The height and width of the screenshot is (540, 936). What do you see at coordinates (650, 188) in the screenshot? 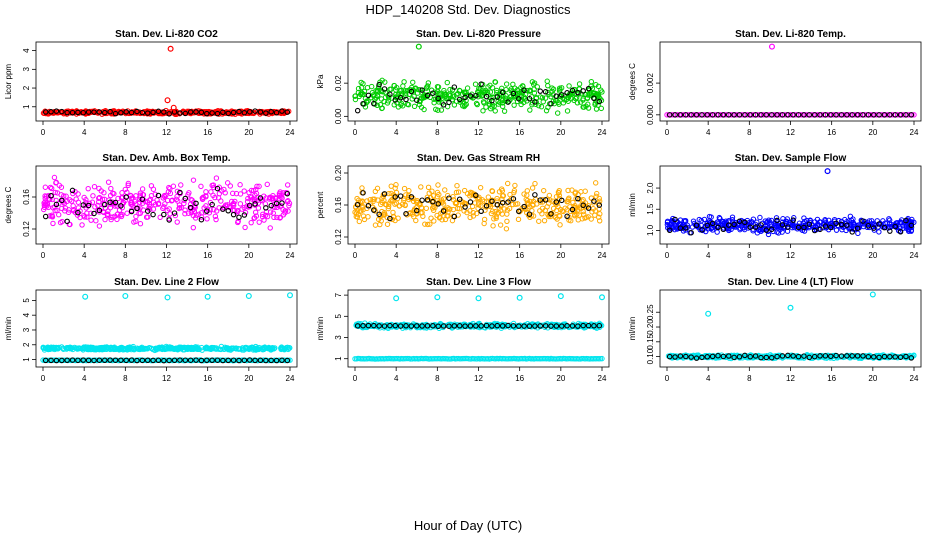
I see `y-tick-label: 2.0` at bounding box center [650, 188].